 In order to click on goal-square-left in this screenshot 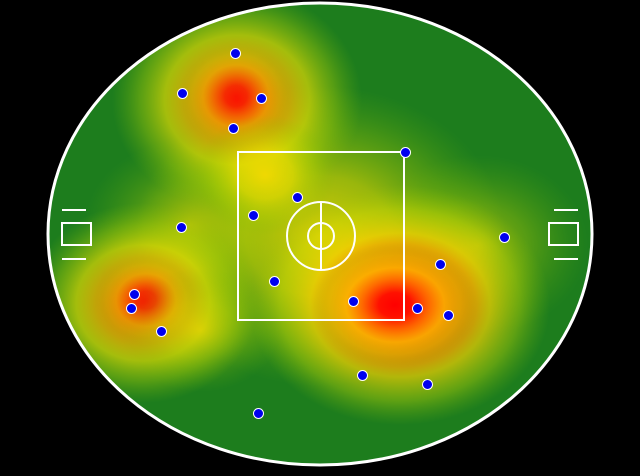, I will do `click(76, 234)`.